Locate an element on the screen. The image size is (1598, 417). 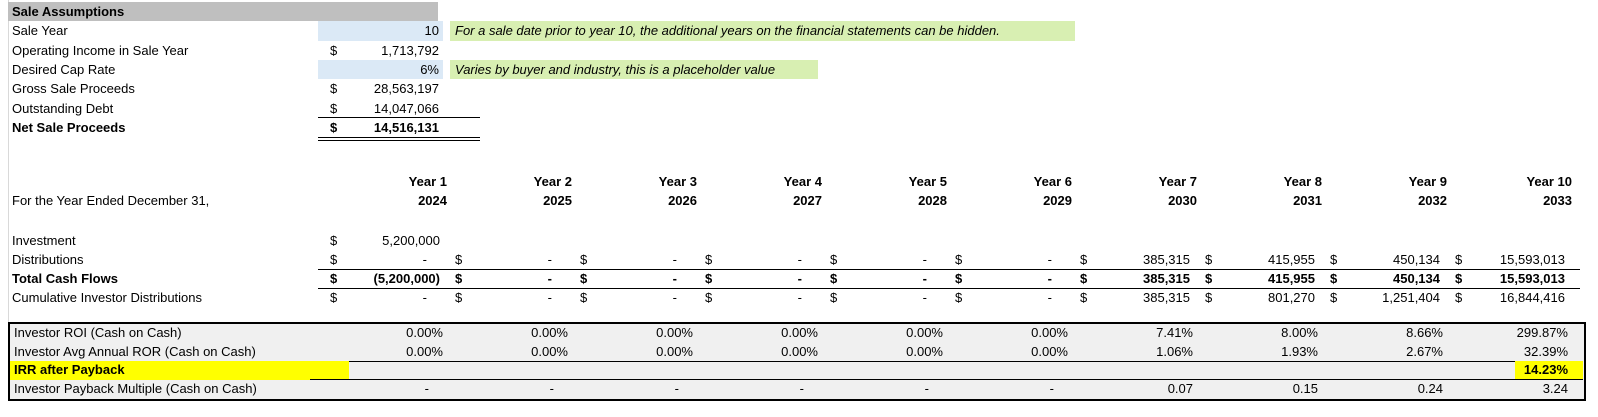
returns-cell: 7.41% is located at coordinates (1174, 332).